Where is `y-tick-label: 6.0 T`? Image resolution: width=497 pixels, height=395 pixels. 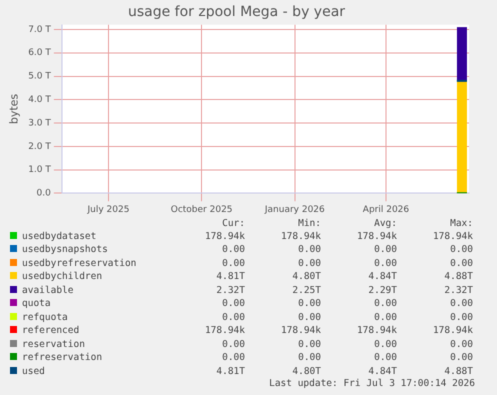
y-tick-label: 6.0 T is located at coordinates (40, 53).